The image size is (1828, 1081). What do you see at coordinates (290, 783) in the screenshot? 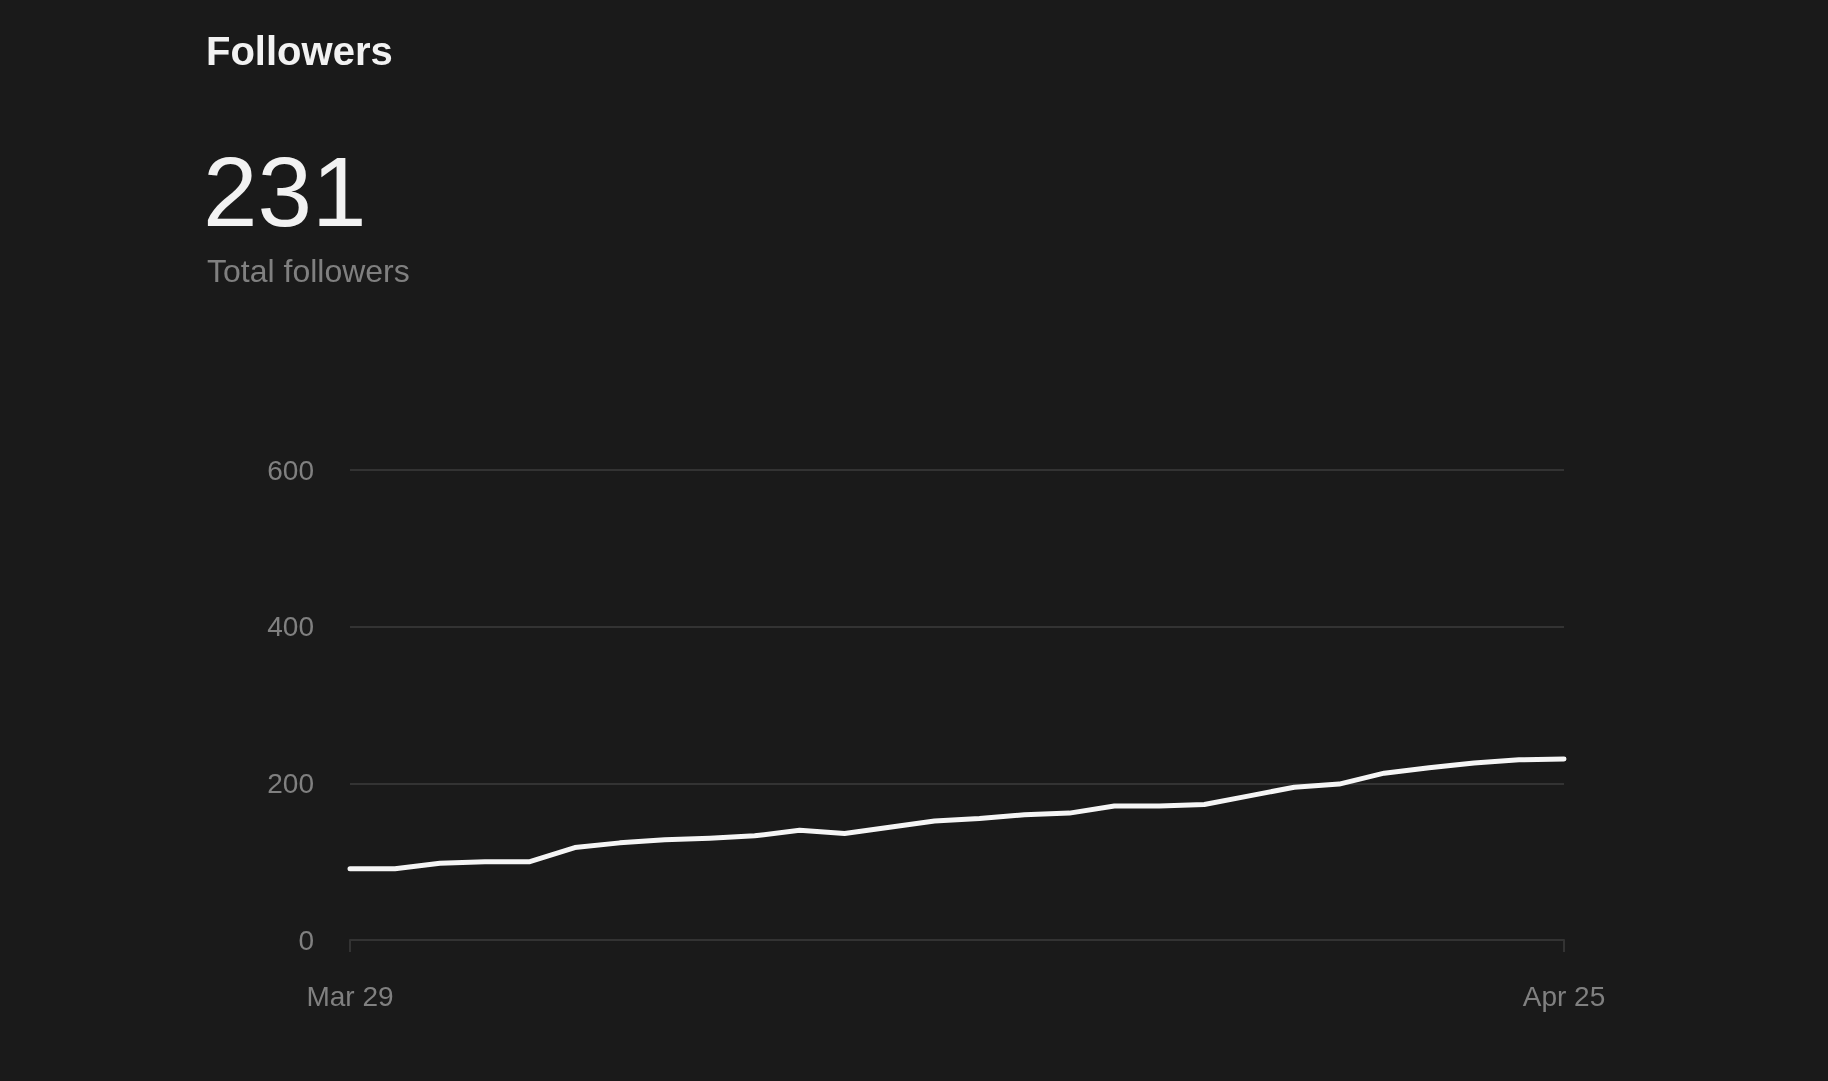
I see `y-tick-label: 200` at bounding box center [290, 783].